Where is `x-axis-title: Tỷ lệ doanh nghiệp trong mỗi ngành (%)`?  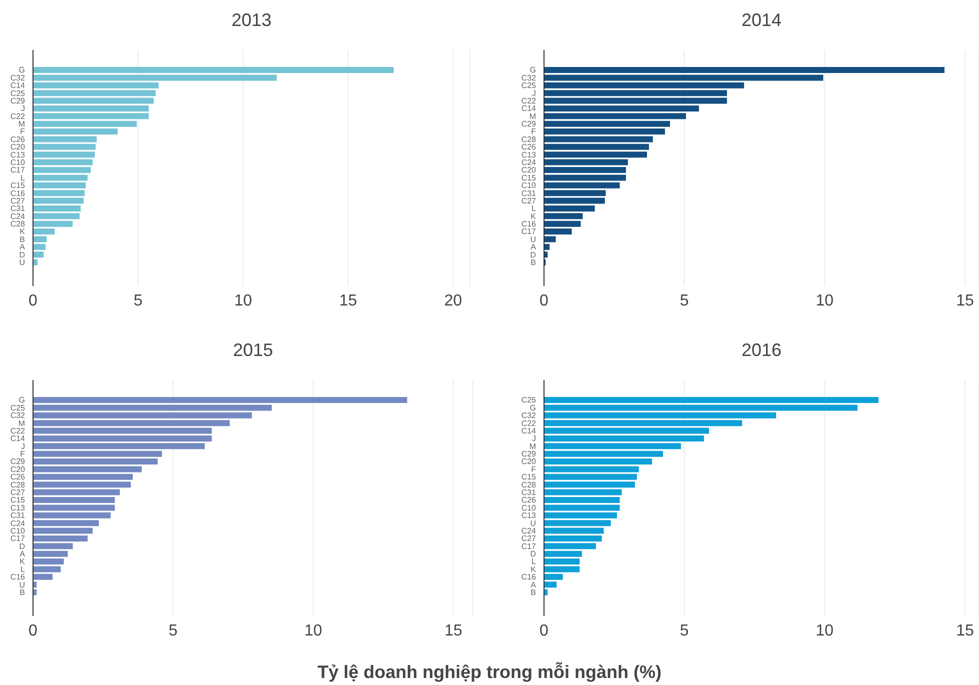
x-axis-title: Tỷ lệ doanh nghiệp trong mỗi ngành (%) is located at coordinates (489, 672).